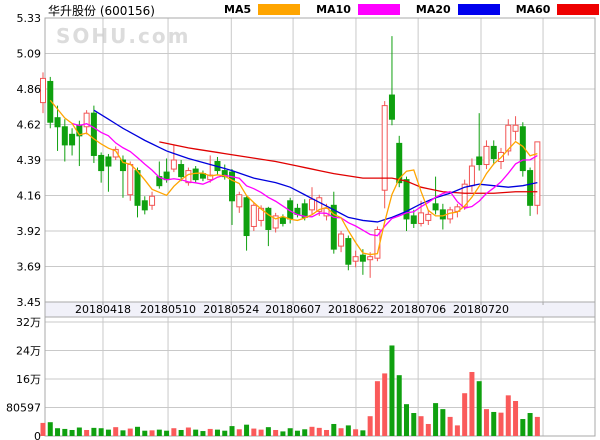 This screenshot has width=600, height=440. What do you see at coordinates (168, 309) in the screenshot?
I see `date-label: 20180510` at bounding box center [168, 309].